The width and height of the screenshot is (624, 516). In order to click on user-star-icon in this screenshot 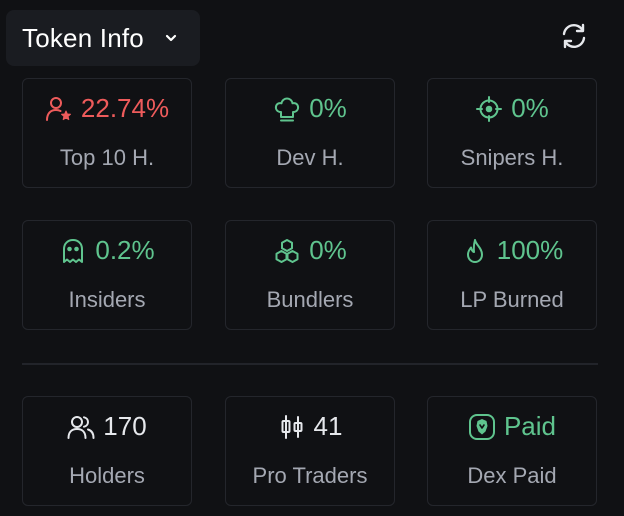, I will do `click(59, 109)`.